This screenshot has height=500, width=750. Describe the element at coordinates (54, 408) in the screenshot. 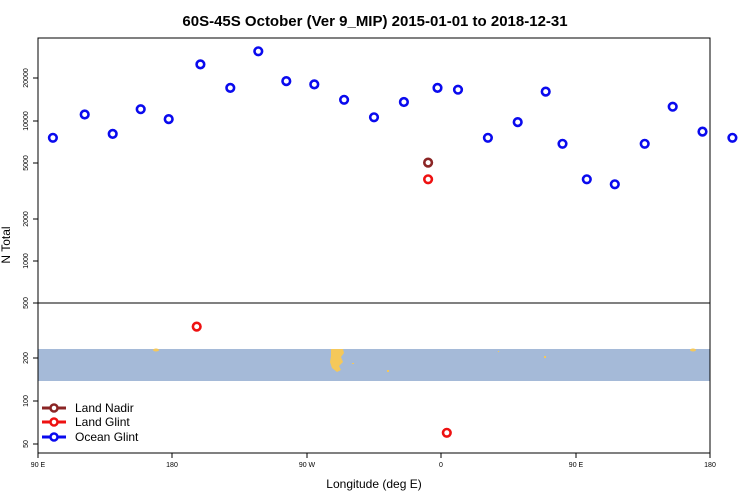

I see `legend-marker-land-nadir` at that location.